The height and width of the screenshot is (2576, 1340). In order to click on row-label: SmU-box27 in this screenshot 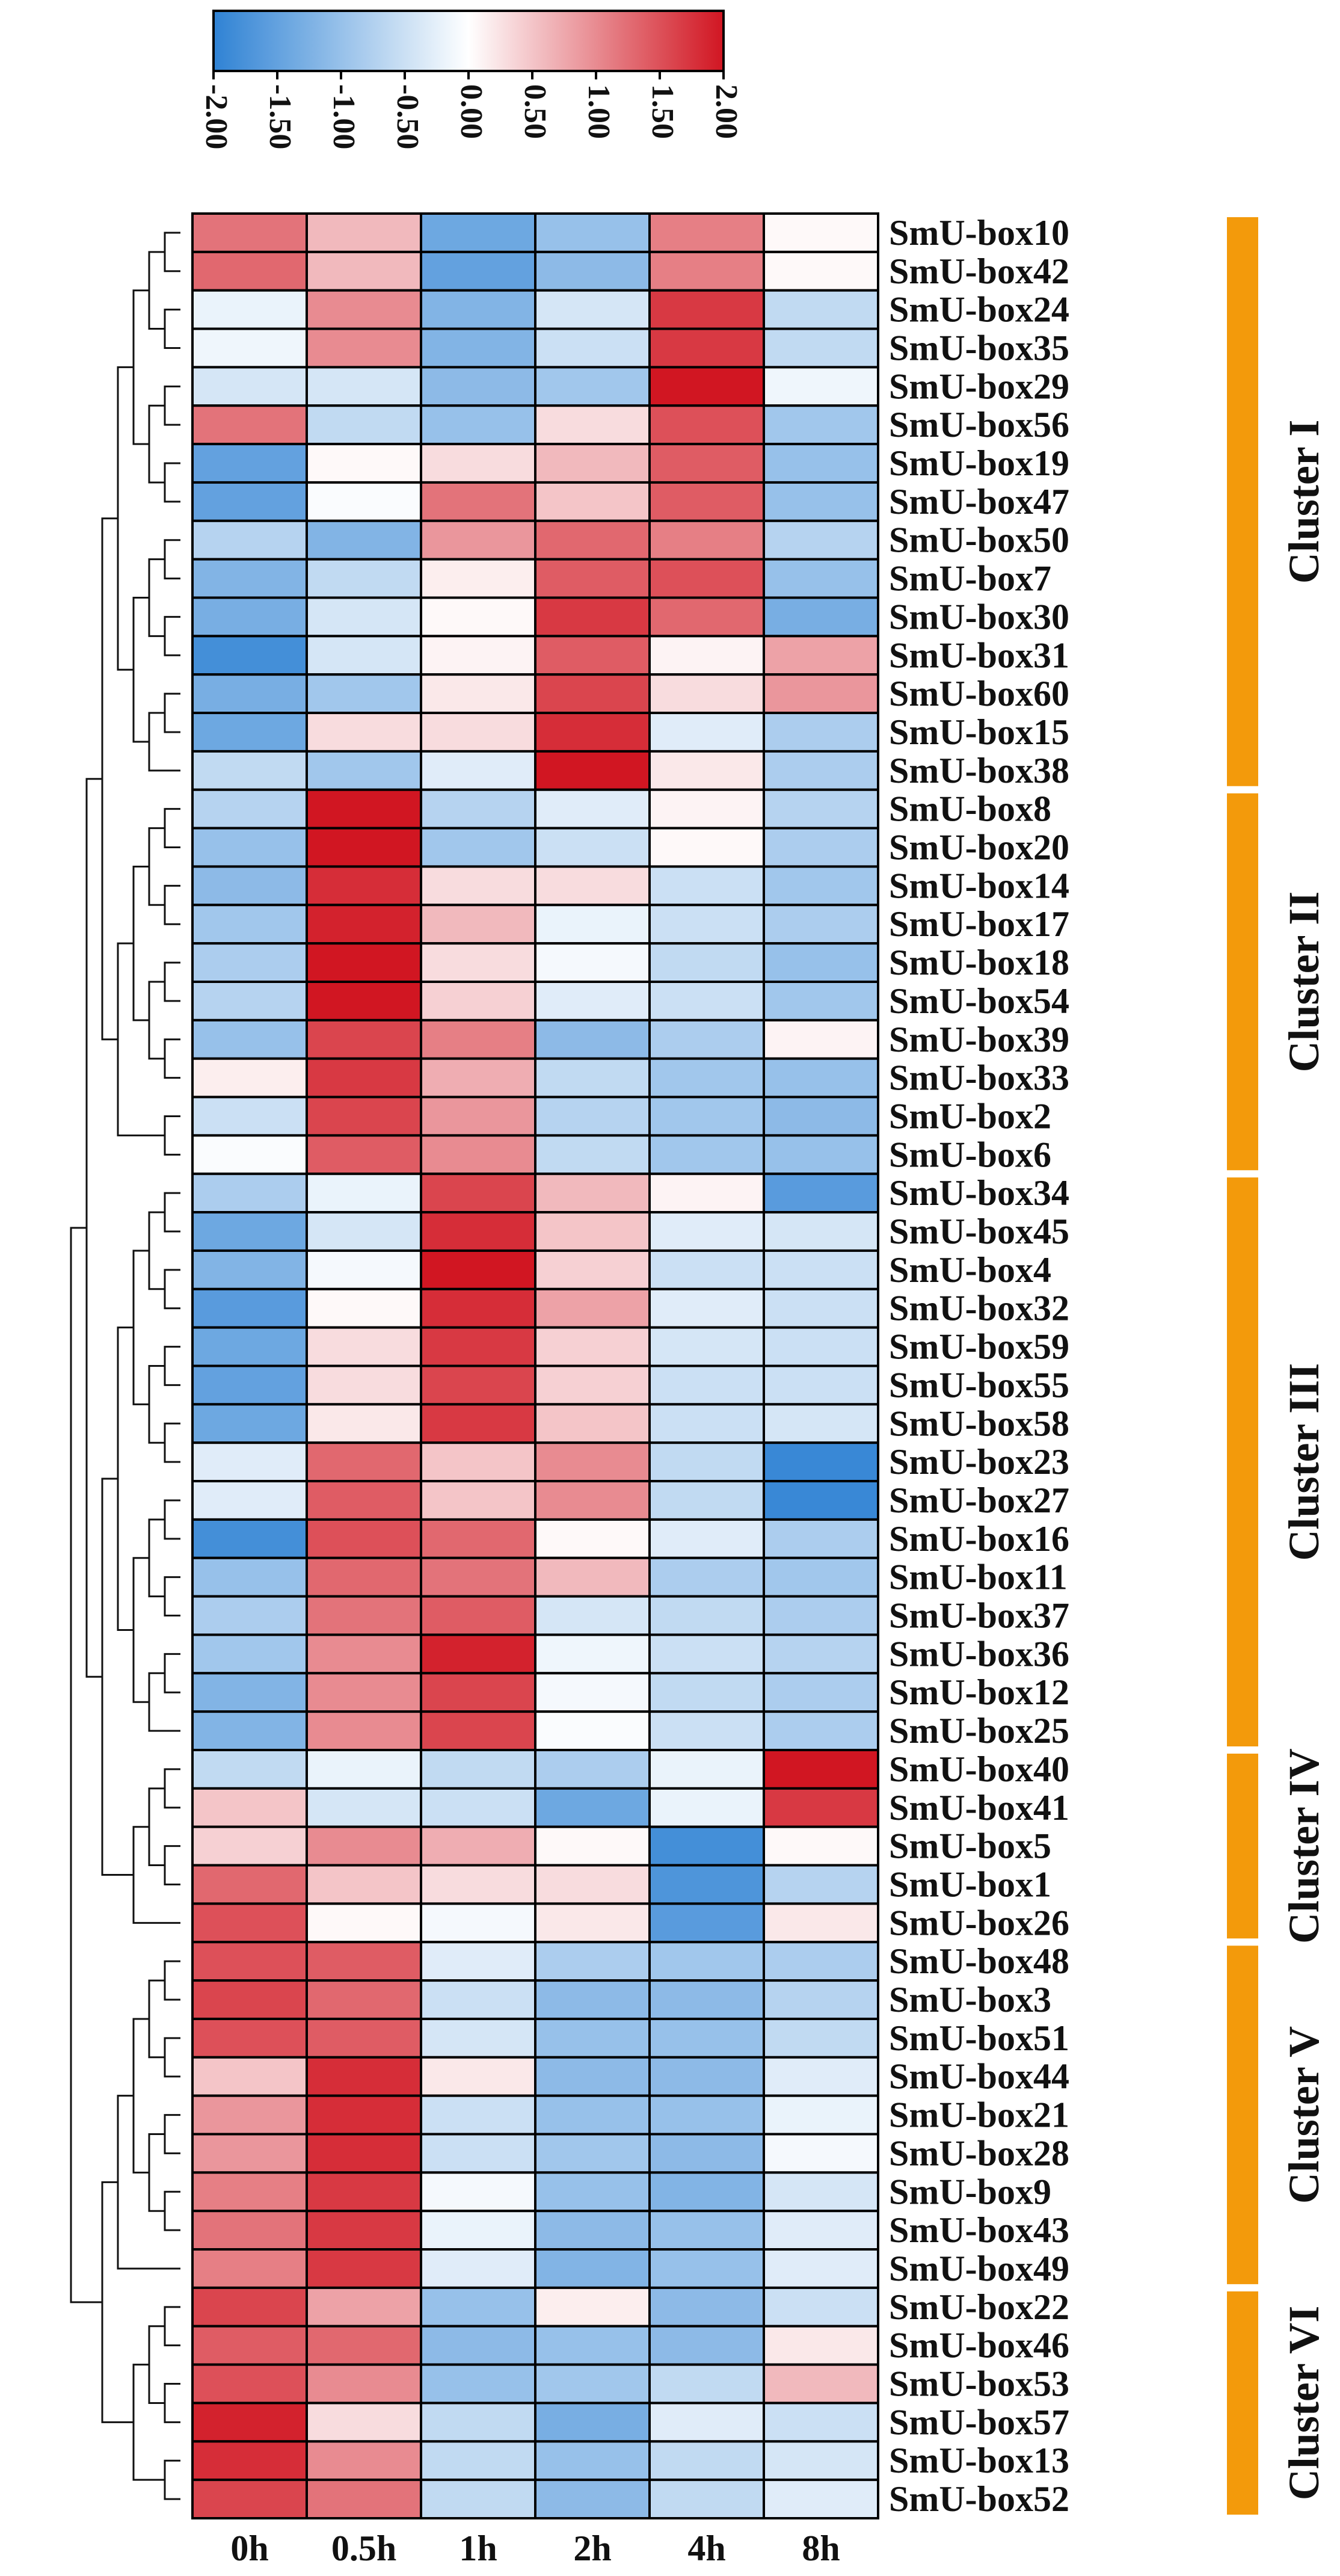, I will do `click(979, 1500)`.